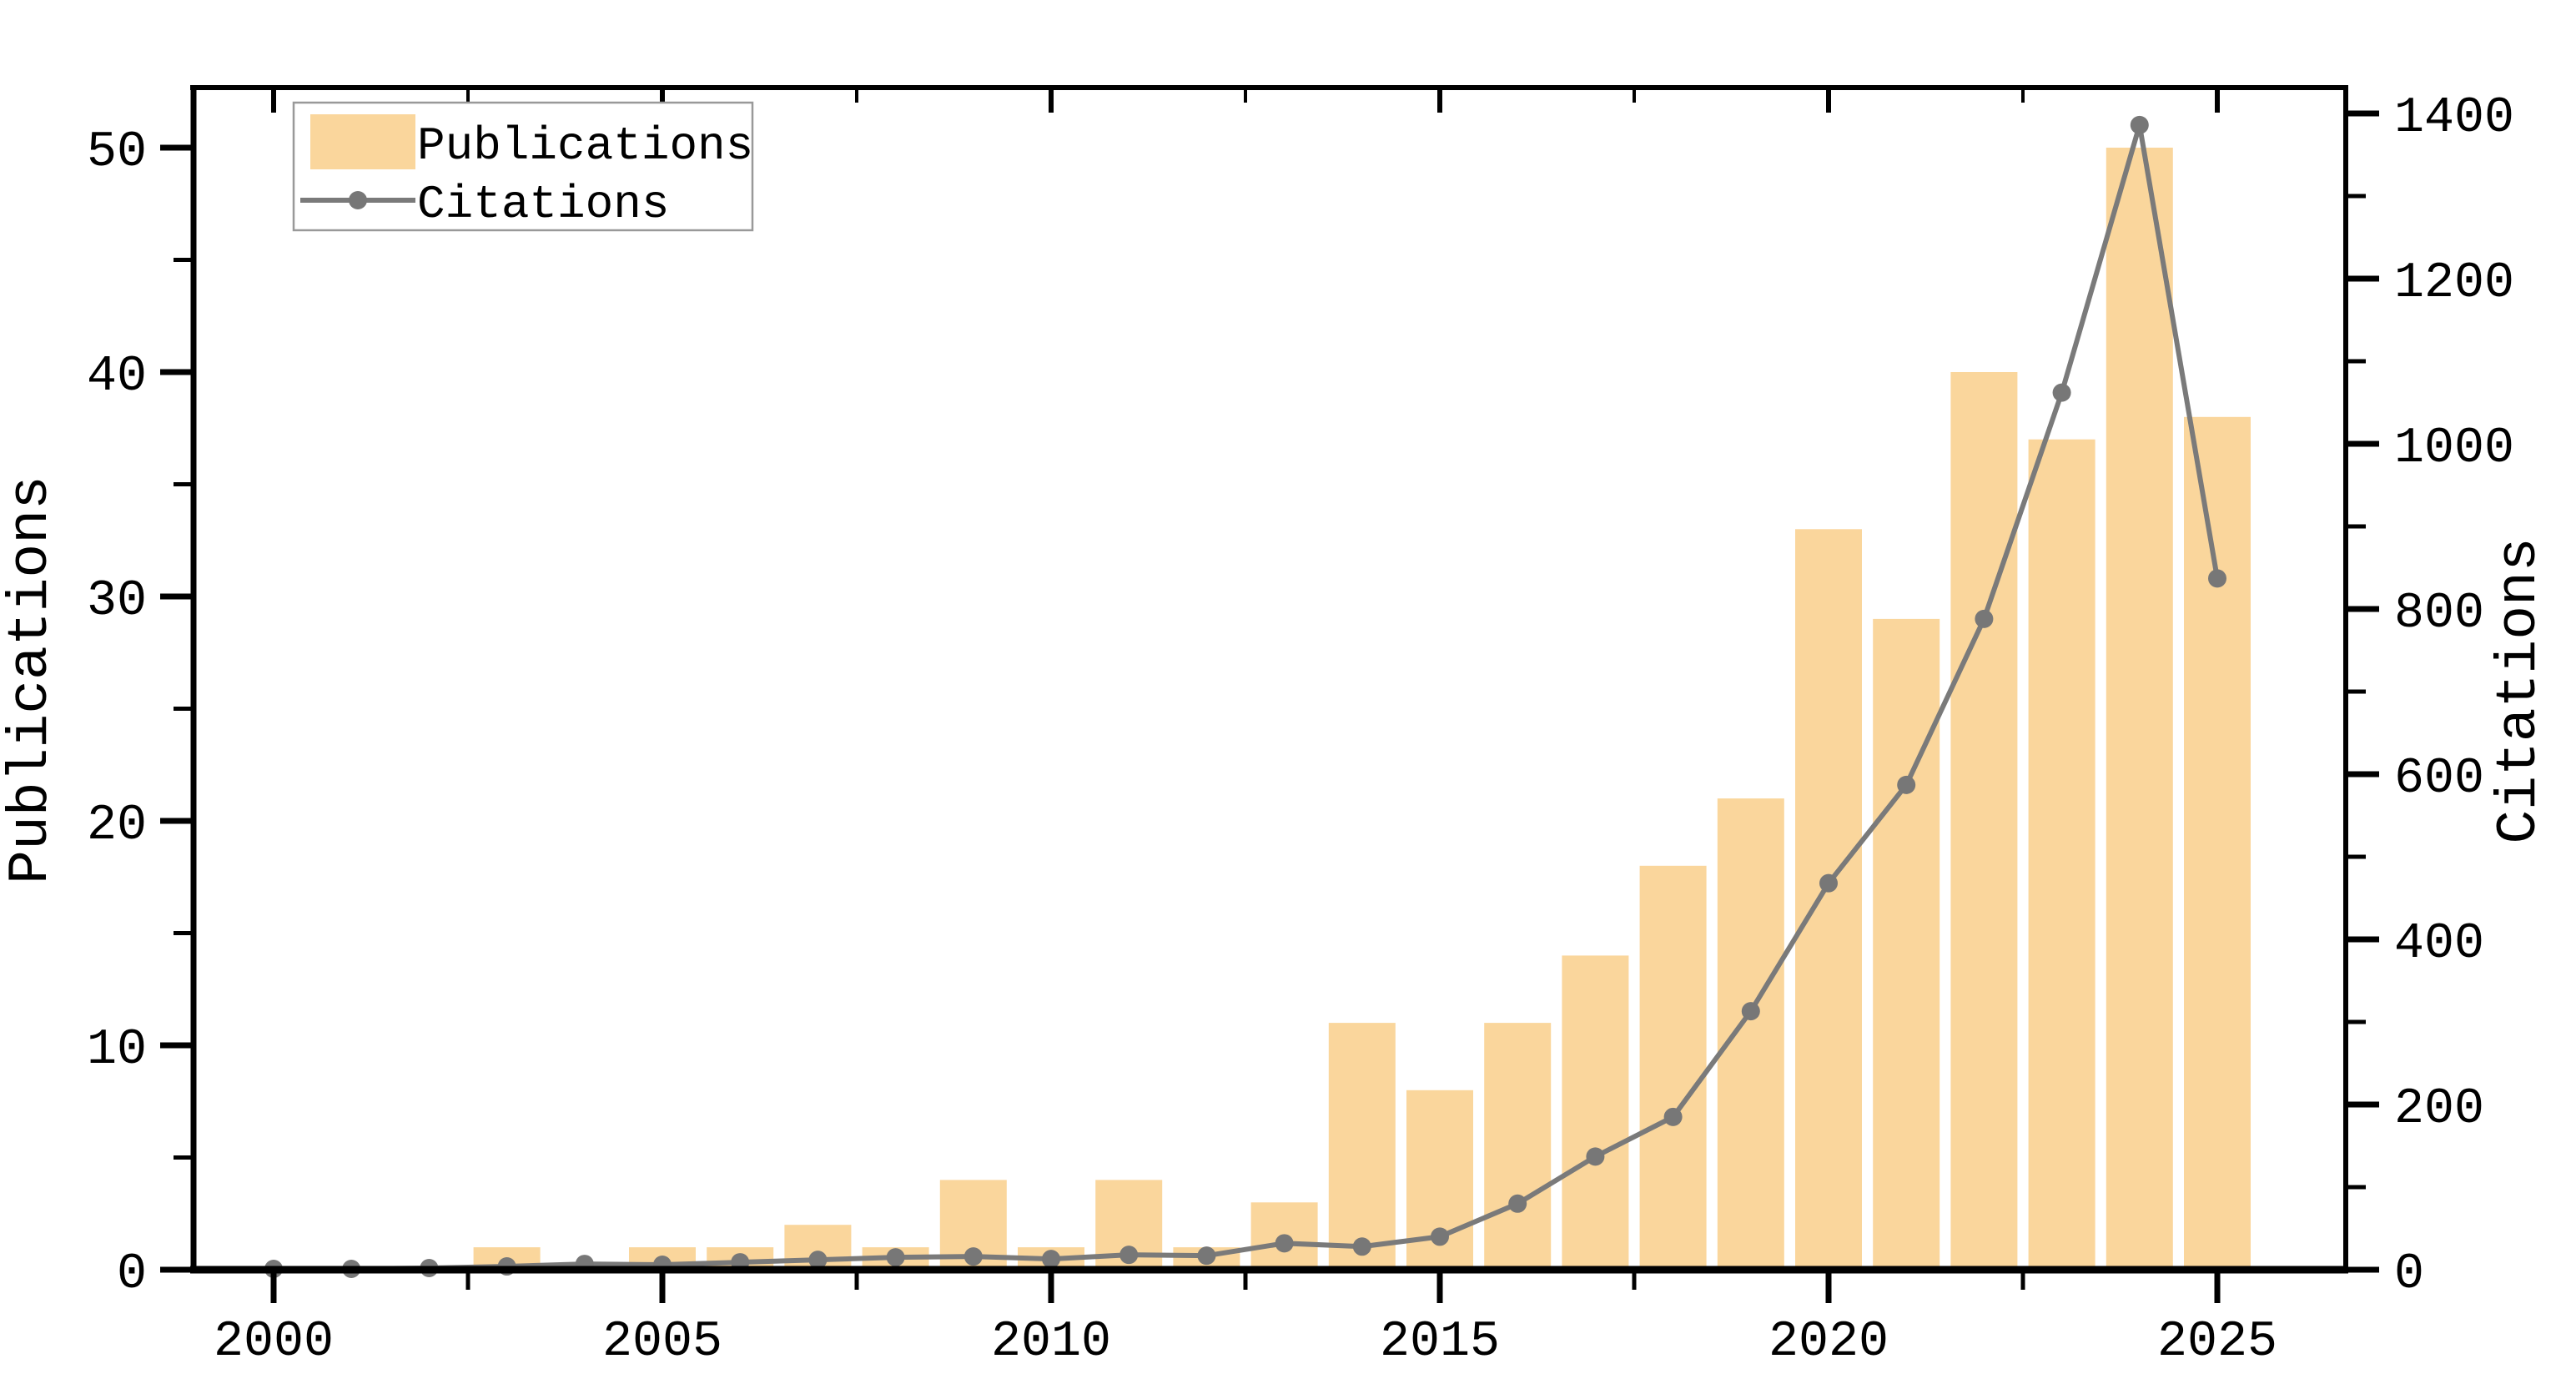 This screenshot has height=1379, width=2576. Describe the element at coordinates (132, 1274) in the screenshot. I see `left-tick-label: 0` at that location.